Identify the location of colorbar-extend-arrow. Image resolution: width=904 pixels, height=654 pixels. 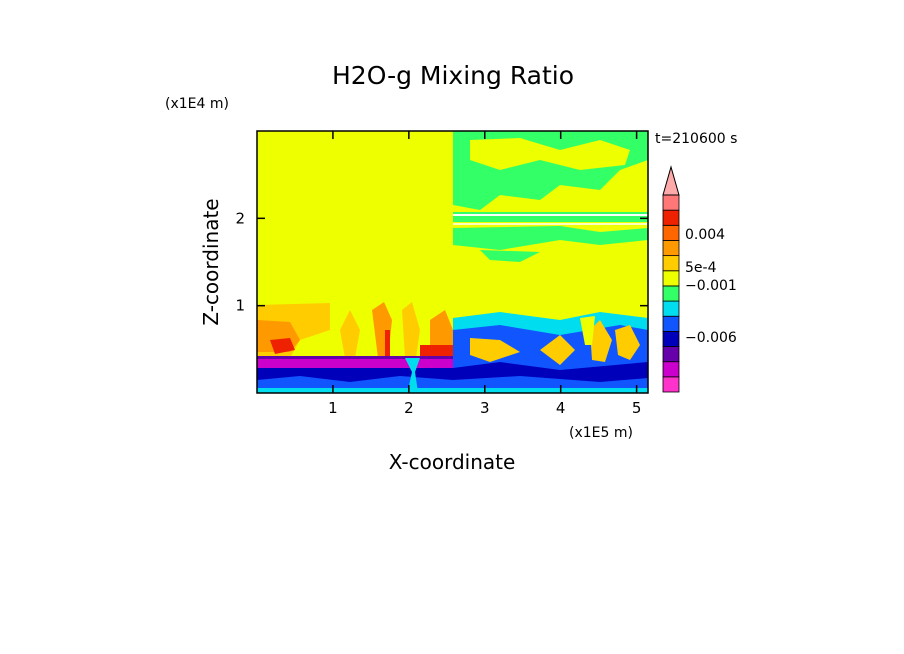
(671, 180).